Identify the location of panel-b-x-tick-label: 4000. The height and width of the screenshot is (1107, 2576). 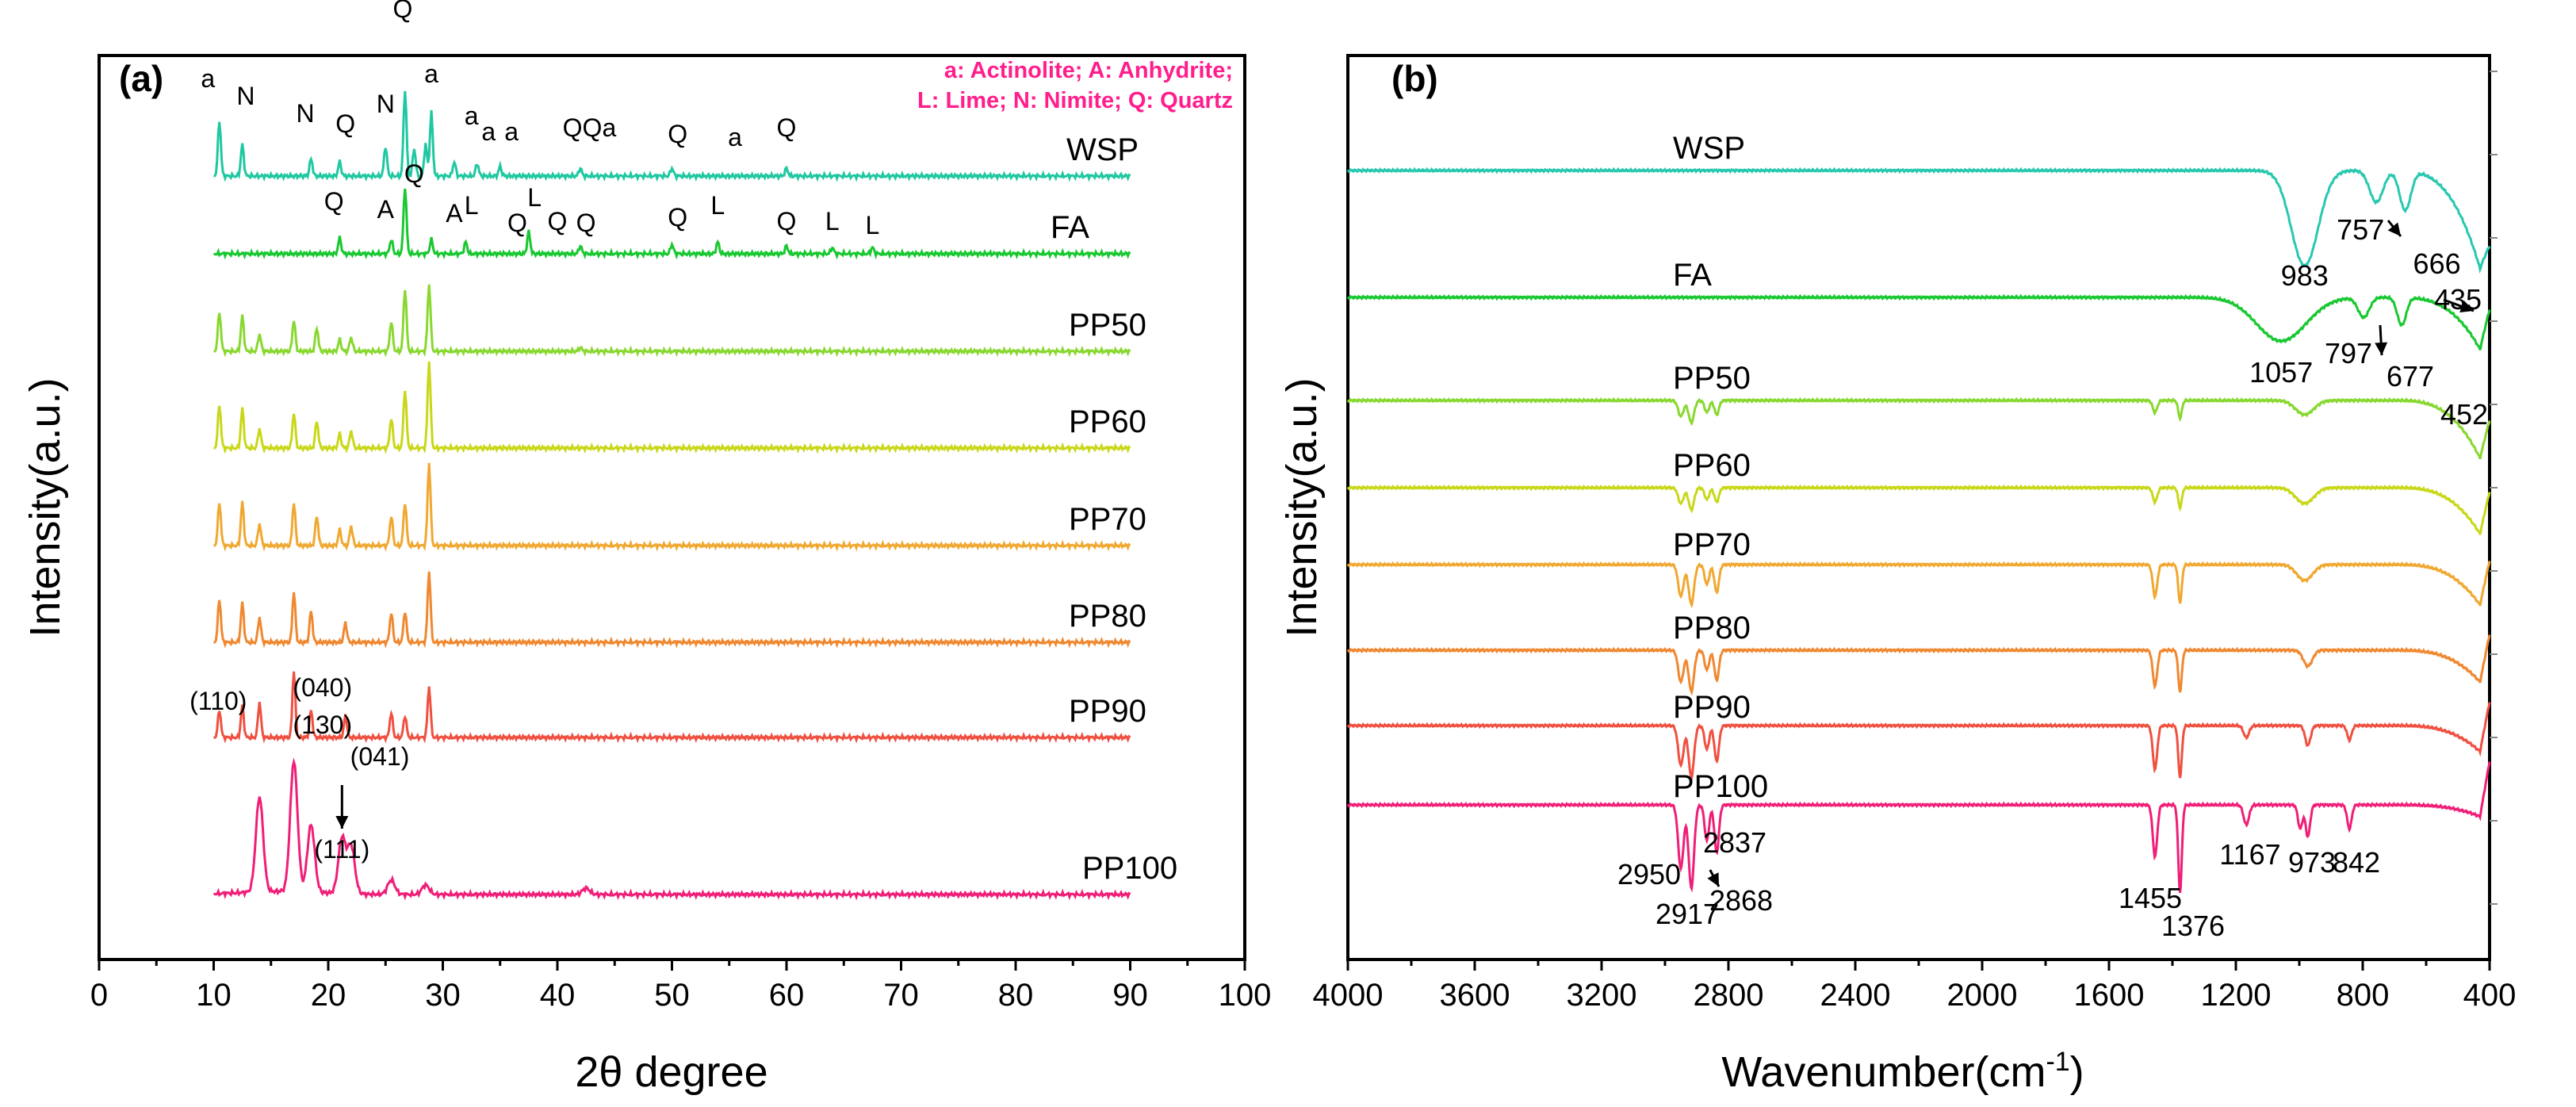
(1348, 995).